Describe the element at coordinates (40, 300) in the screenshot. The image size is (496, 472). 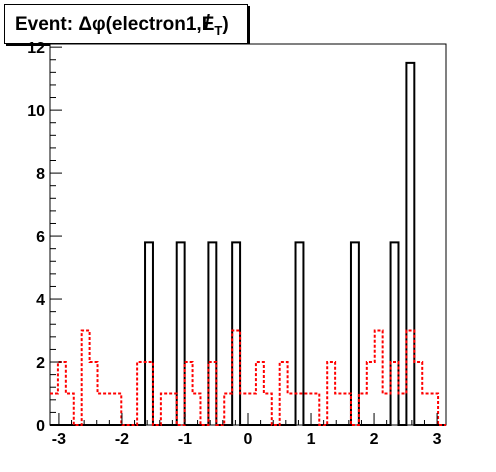
I see `y-tick-label: 4` at that location.